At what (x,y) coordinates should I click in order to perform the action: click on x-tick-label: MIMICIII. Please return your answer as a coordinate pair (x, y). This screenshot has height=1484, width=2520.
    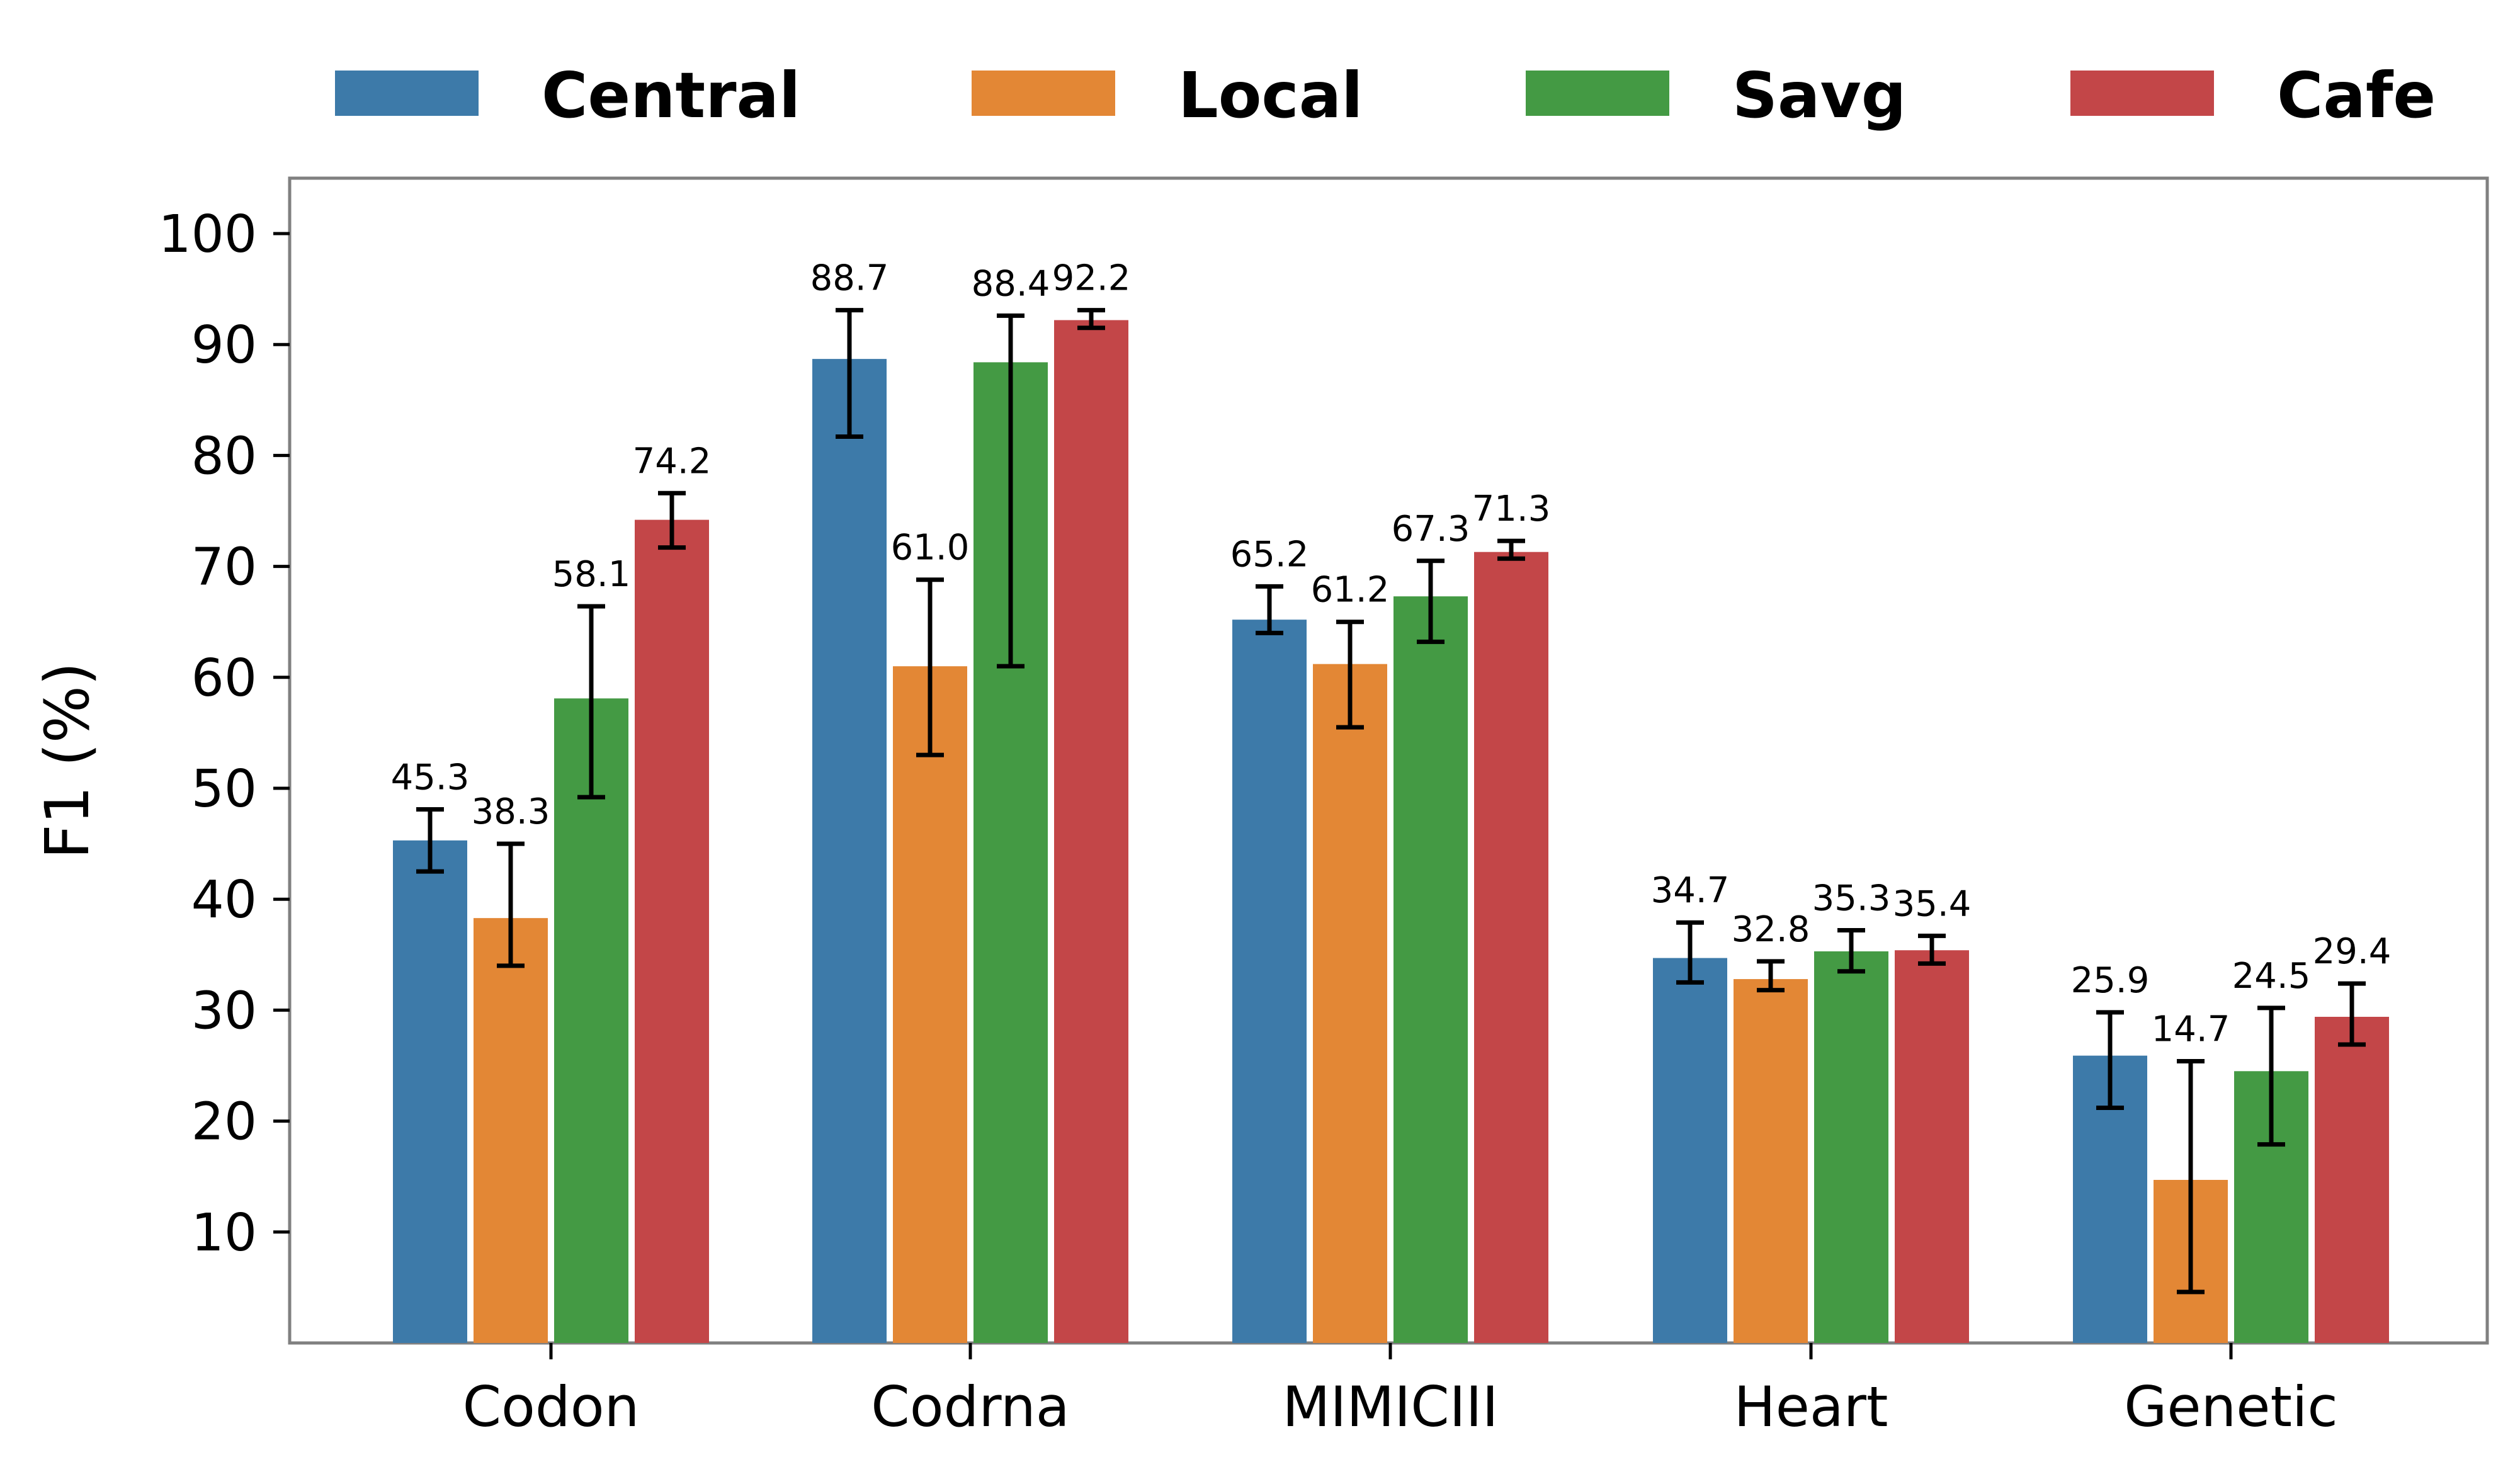
    Looking at the image, I should click on (1390, 1406).